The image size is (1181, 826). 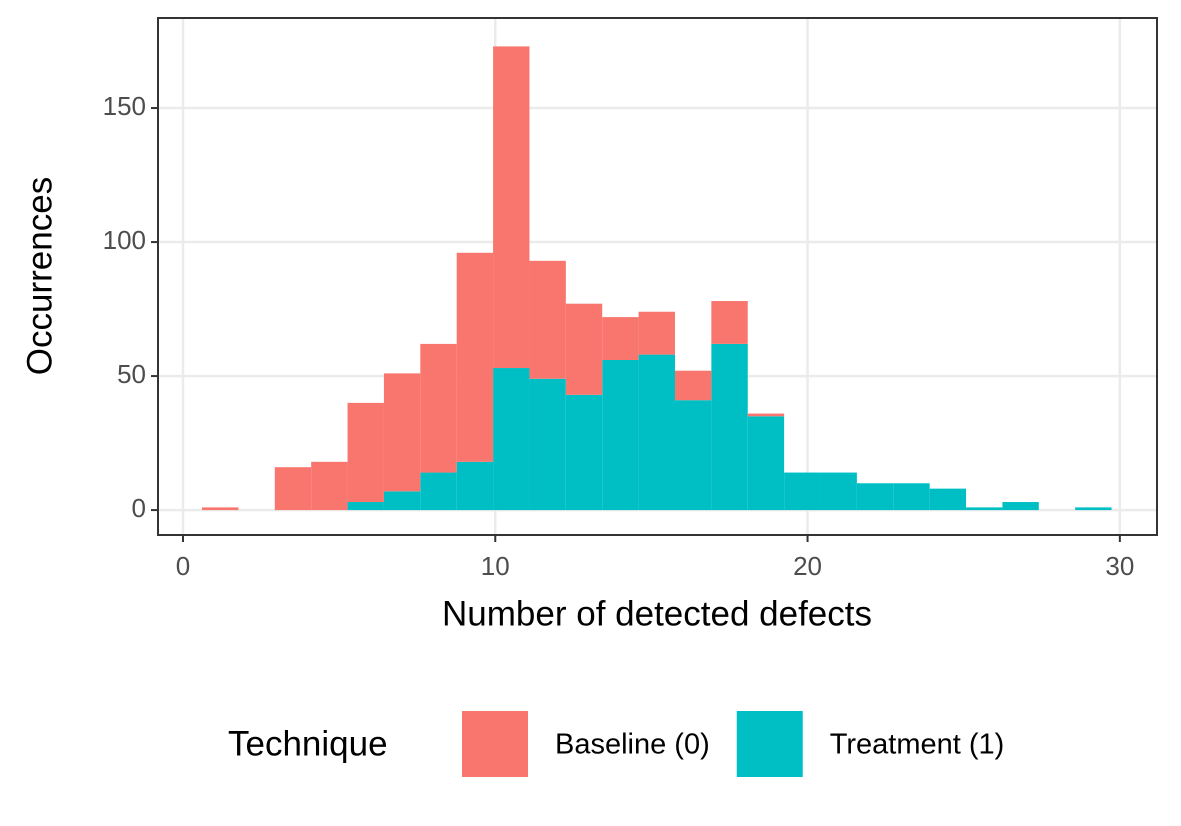 What do you see at coordinates (308, 743) in the screenshot?
I see `legend-title: Technique` at bounding box center [308, 743].